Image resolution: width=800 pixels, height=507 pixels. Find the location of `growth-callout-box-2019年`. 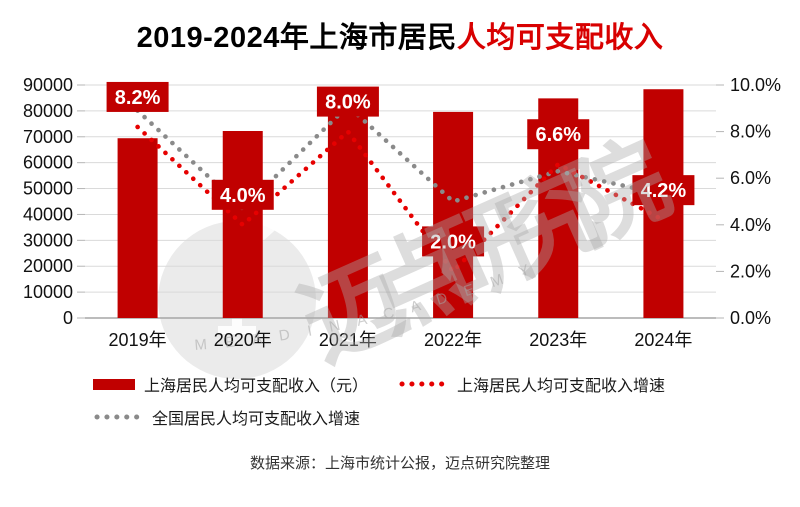

growth-callout-box-2019年 is located at coordinates (137, 96).